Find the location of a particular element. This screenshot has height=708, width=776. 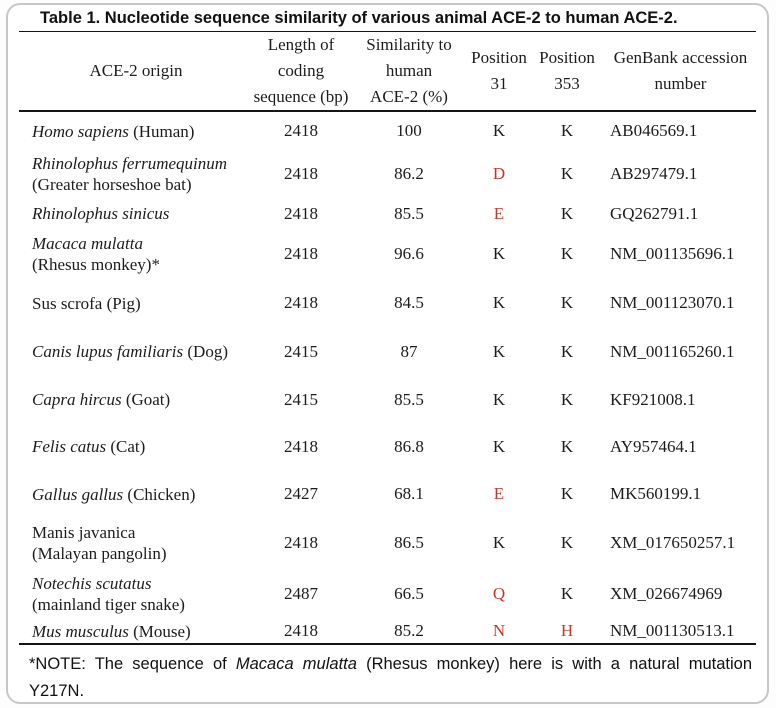

cell-genbank: XM_017650257.1 is located at coordinates (673, 542).